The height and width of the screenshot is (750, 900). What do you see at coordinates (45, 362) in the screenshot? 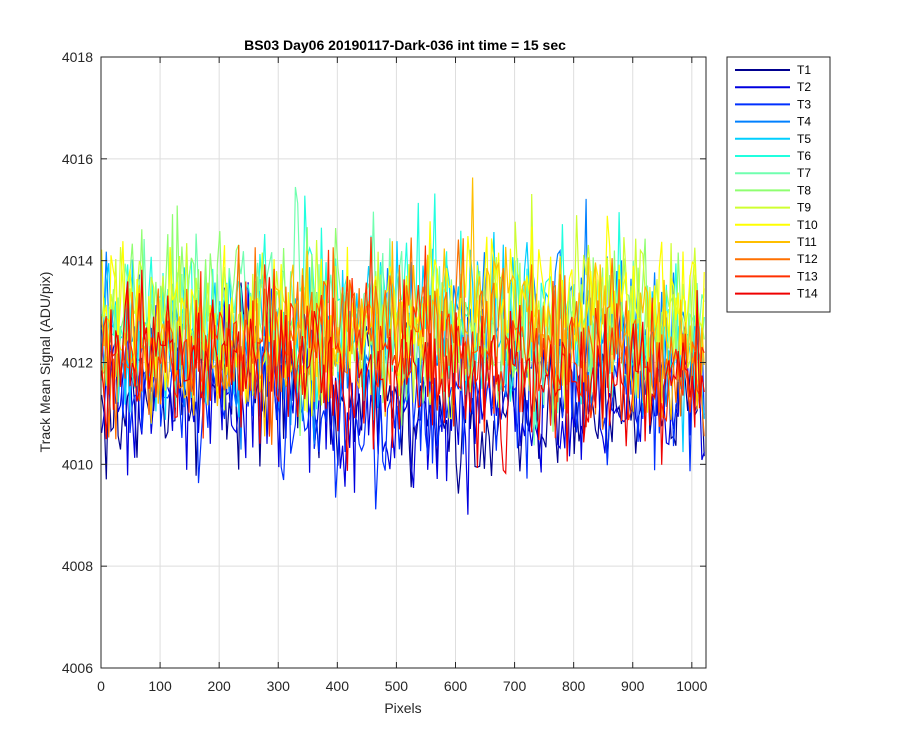
I see `y-axis-title: Track Mean Signal (ADU/pix)` at bounding box center [45, 362].